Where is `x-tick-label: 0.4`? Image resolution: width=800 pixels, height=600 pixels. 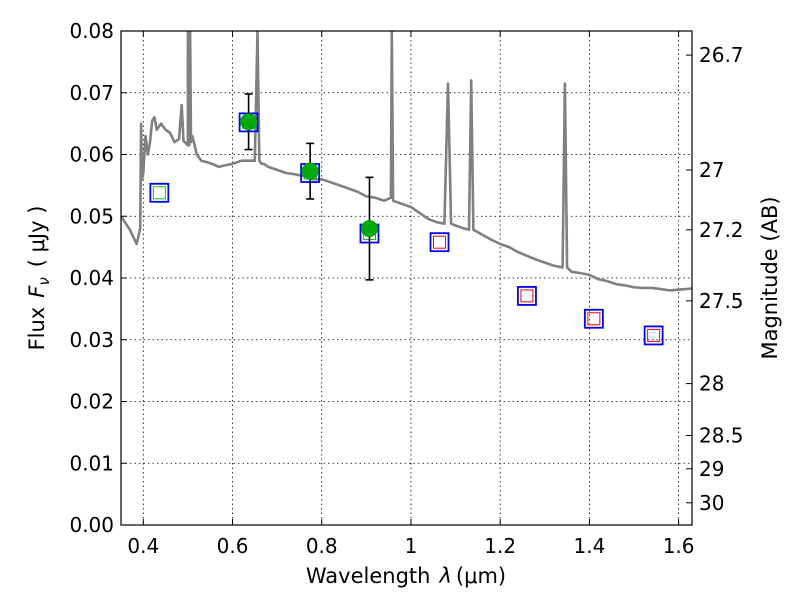 x-tick-label: 0.4 is located at coordinates (143, 546).